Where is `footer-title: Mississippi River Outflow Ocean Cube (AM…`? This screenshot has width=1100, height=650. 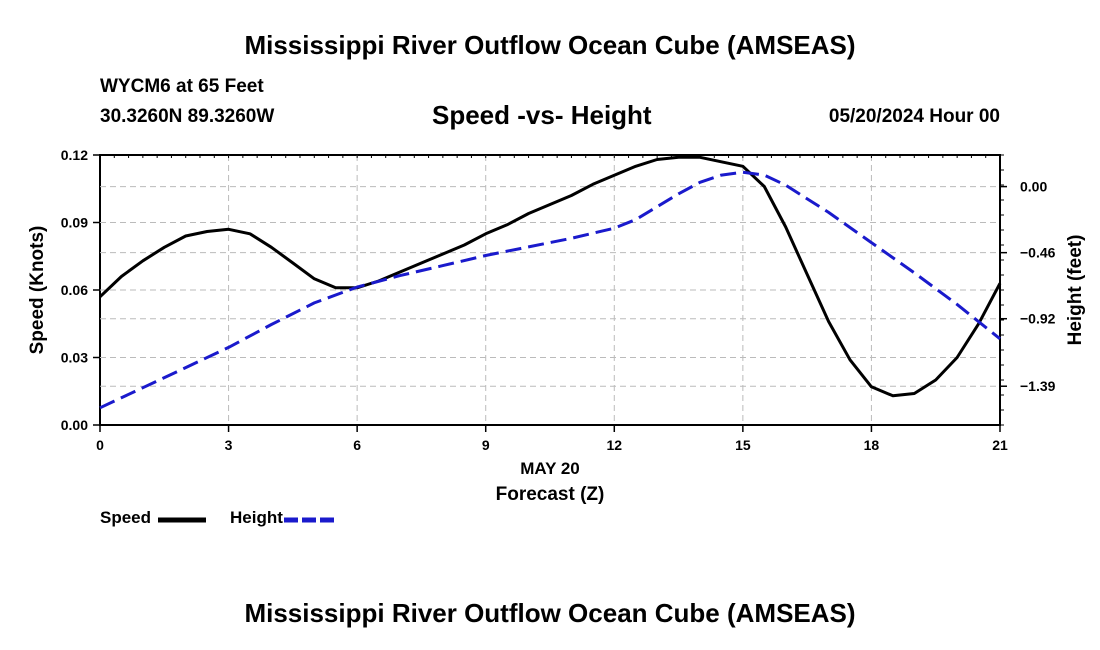
footer-title: Mississippi River Outflow Ocean Cube (AM… is located at coordinates (550, 613).